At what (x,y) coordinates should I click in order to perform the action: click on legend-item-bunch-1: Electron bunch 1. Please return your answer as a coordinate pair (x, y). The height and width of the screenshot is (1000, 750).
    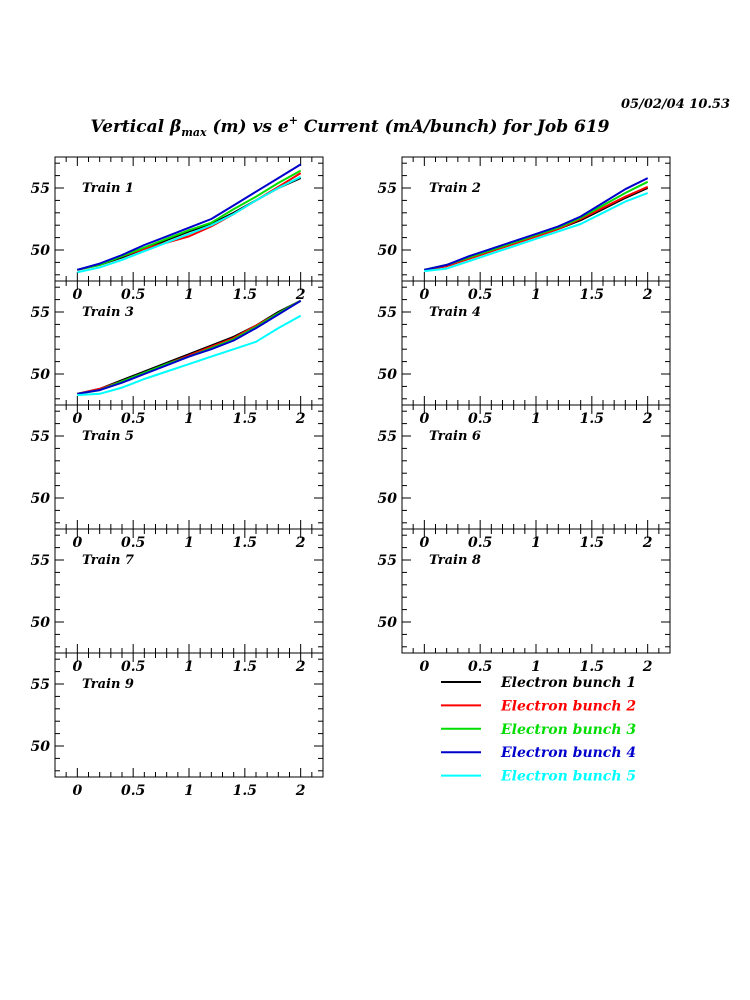
    Looking at the image, I should click on (538, 683).